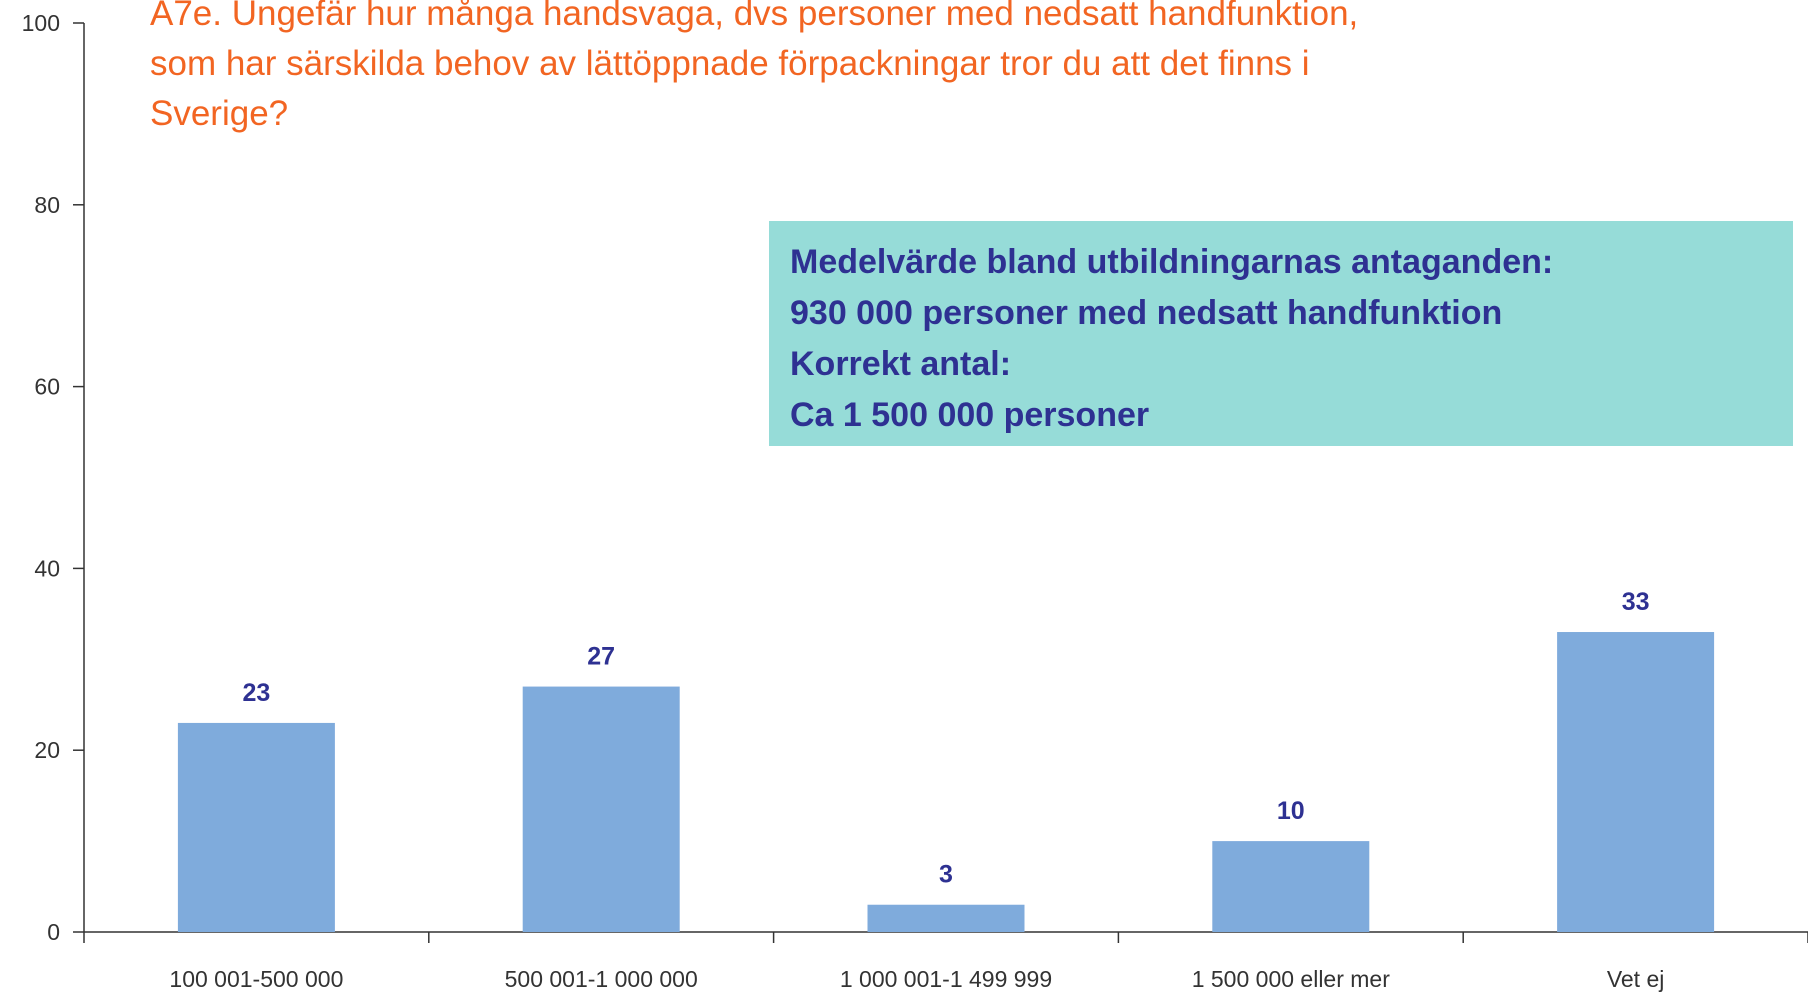 This screenshot has width=1808, height=993. Describe the element at coordinates (1281, 333) in the screenshot. I see `annotation-box` at that location.